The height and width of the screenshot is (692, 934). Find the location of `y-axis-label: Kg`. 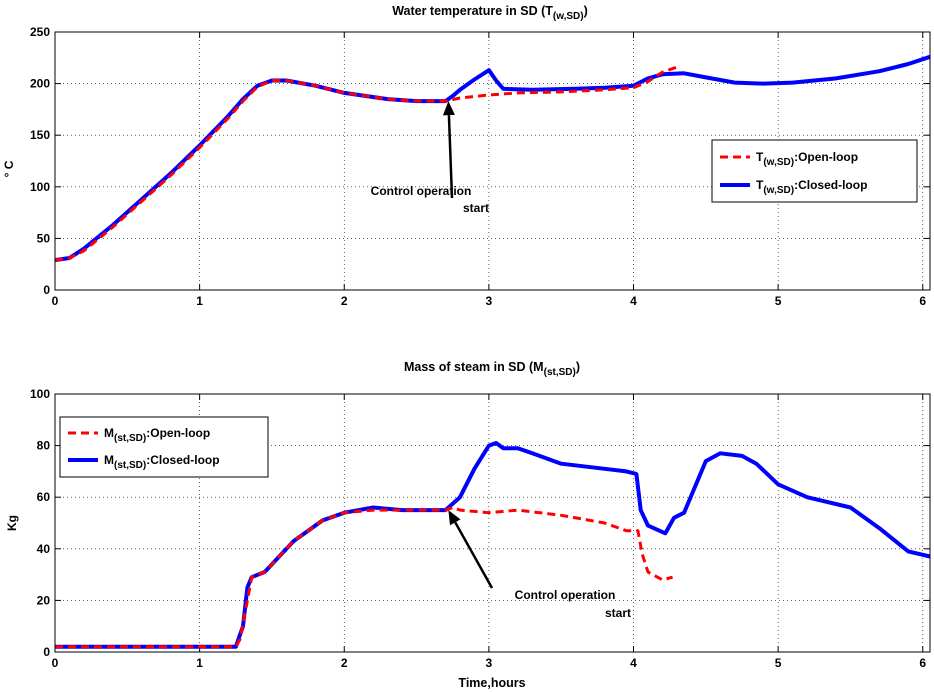

y-axis-label: Kg is located at coordinates (12, 523).